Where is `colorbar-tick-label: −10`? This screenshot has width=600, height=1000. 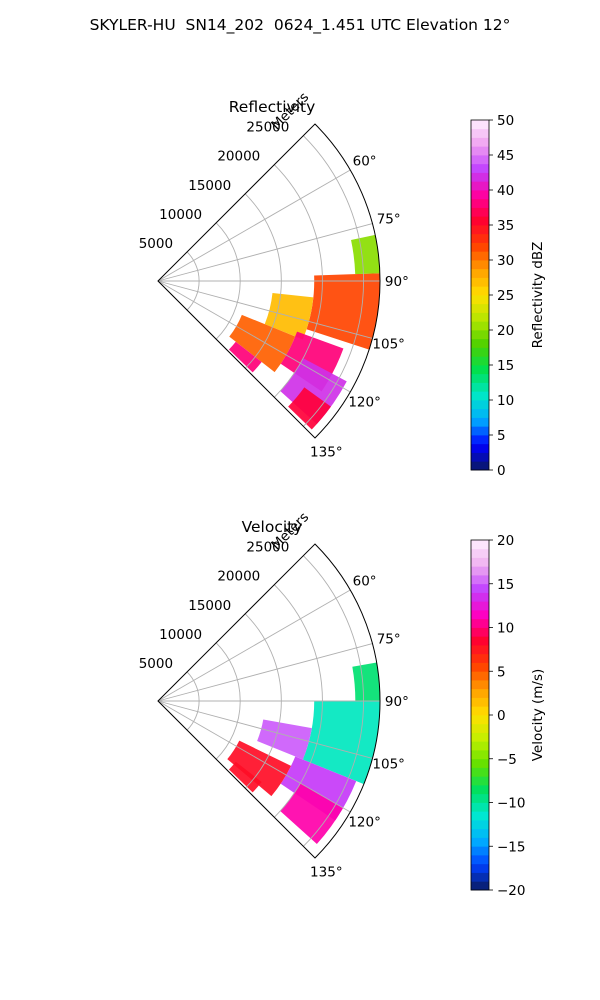
colorbar-tick-label: −10 is located at coordinates (511, 804).